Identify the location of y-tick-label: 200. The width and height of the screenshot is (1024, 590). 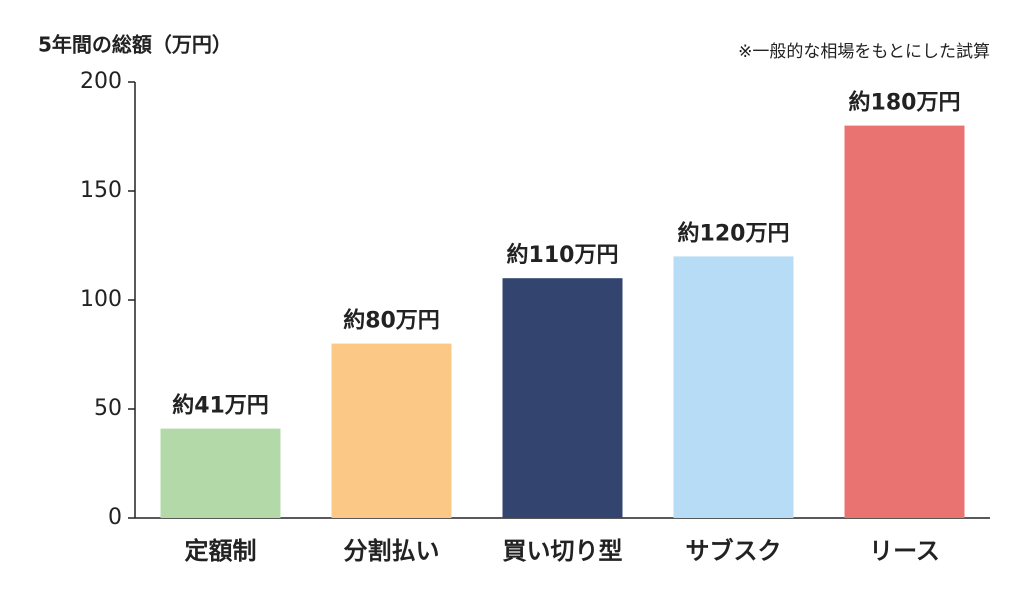
(101, 81).